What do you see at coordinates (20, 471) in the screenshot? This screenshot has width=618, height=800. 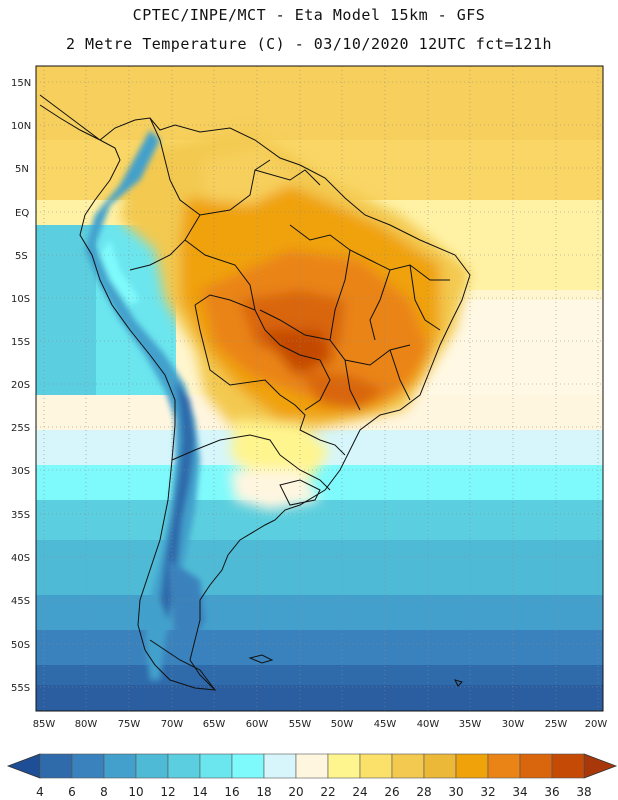 I see `lat-label: 30S` at bounding box center [20, 471].